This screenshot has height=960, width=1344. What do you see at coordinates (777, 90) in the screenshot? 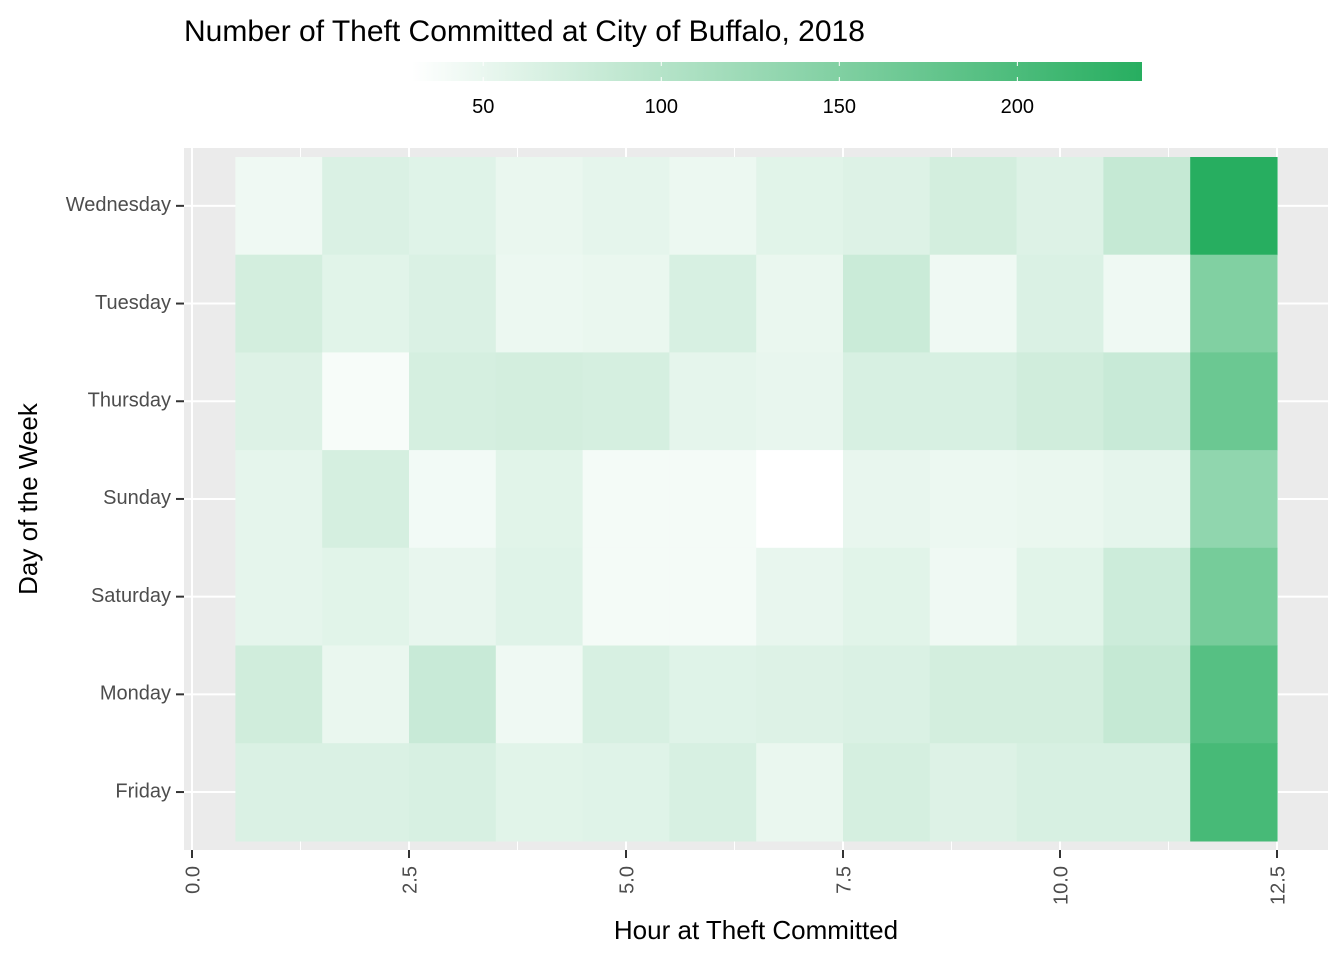
I see `color-legend: 50 100 150 200` at bounding box center [777, 90].